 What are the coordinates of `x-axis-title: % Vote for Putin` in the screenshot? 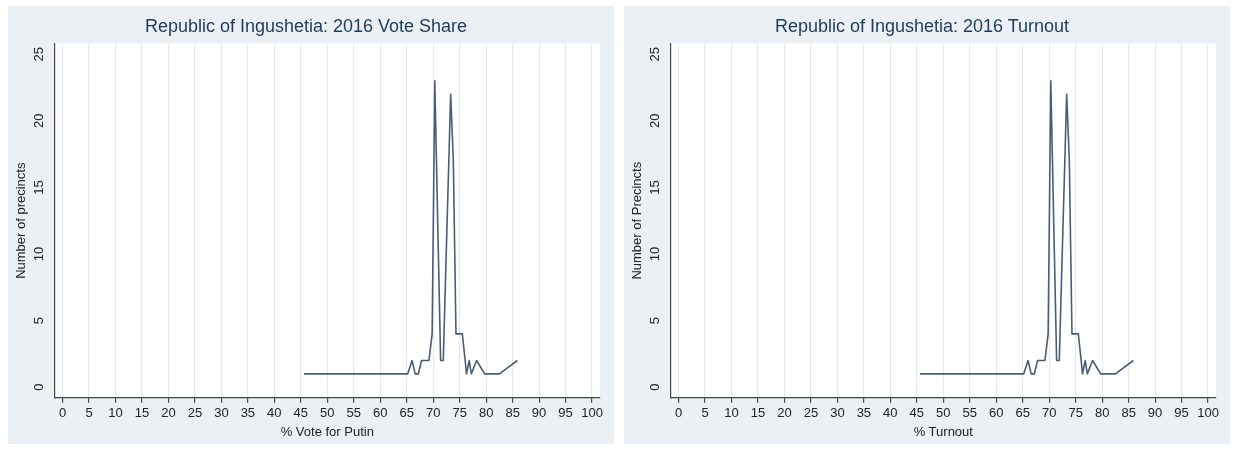 It's located at (327, 431).